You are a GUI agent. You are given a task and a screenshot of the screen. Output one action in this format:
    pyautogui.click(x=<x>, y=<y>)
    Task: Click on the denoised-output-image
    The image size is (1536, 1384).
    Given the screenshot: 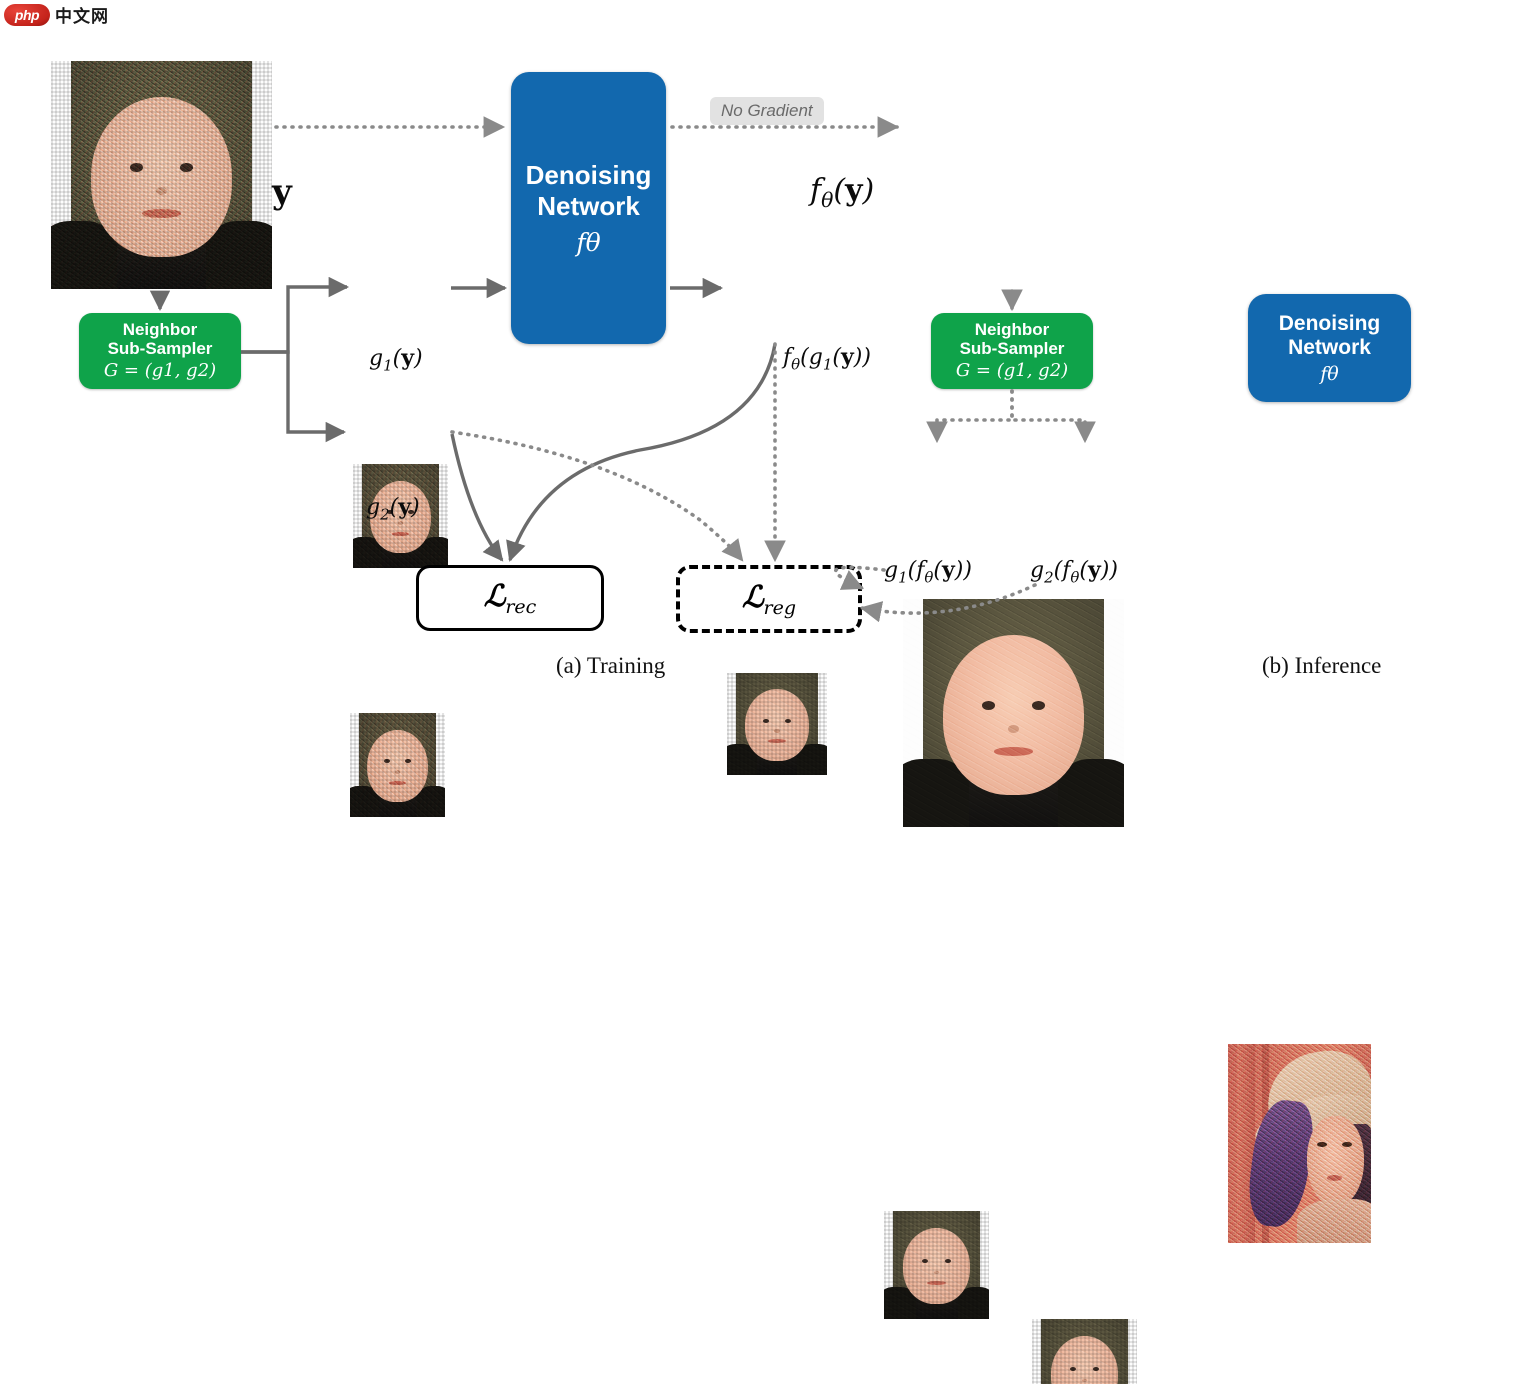 What is the action you would take?
    pyautogui.click(x=1013, y=713)
    